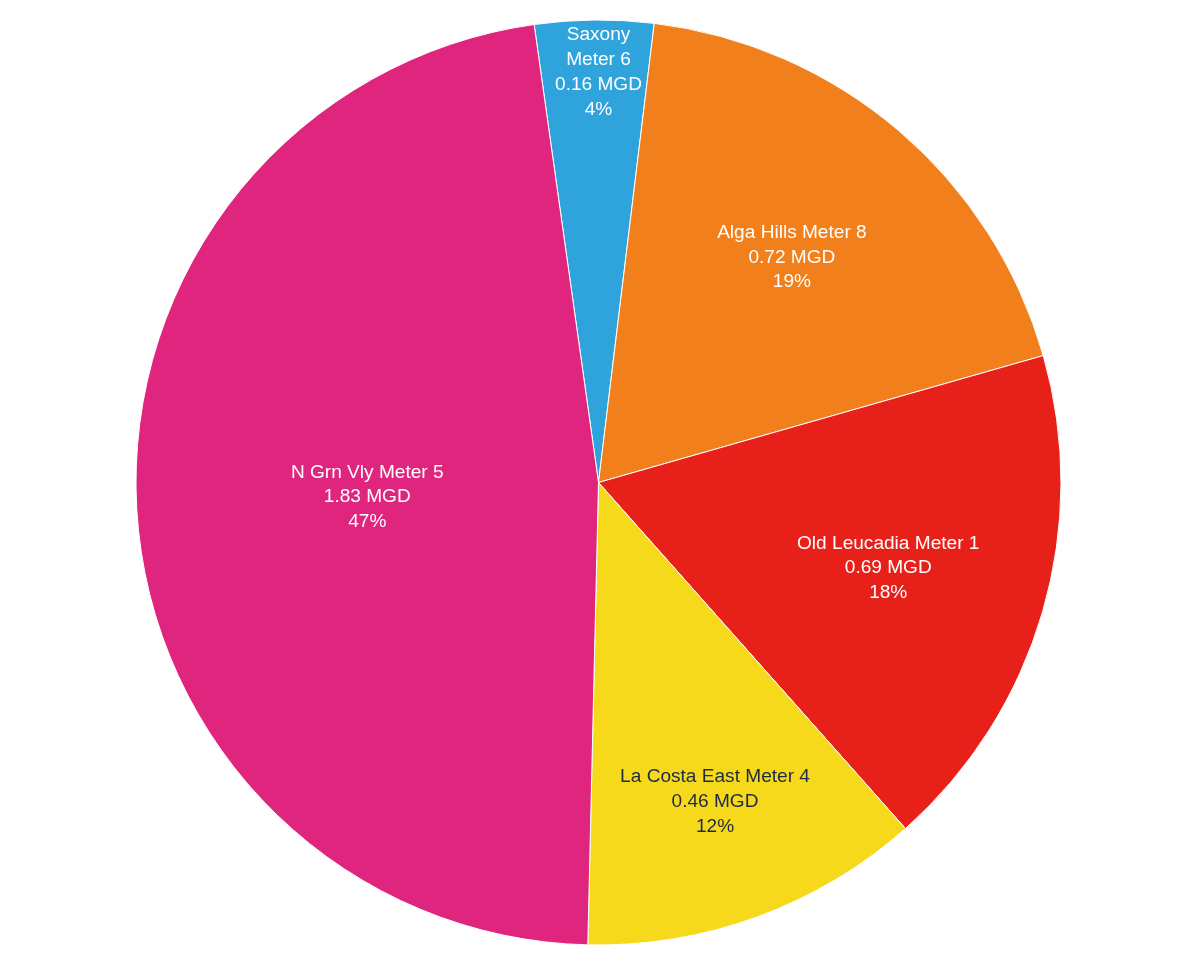 Image resolution: width=1197 pixels, height=965 pixels. I want to click on data-label: 0.72 MGD 19%, so click(792, 268).